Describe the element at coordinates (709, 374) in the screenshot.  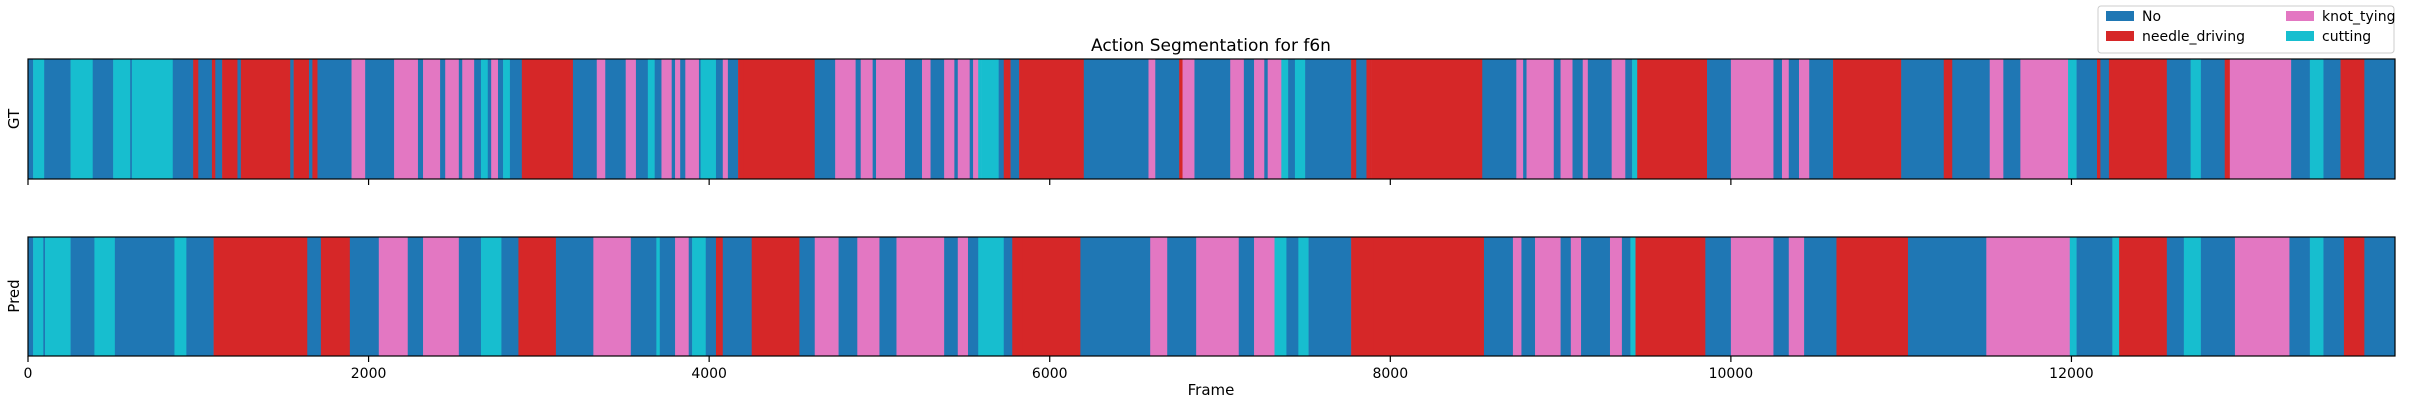
I see `x-tick-label: 4000` at that location.